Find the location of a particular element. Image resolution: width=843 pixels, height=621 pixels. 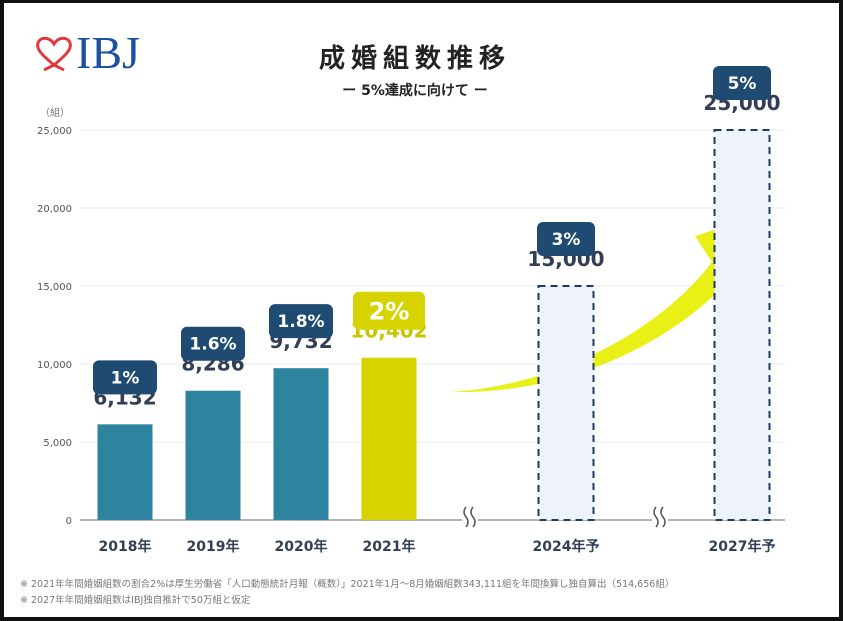

y-tick-label: 20,000 is located at coordinates (54, 209).